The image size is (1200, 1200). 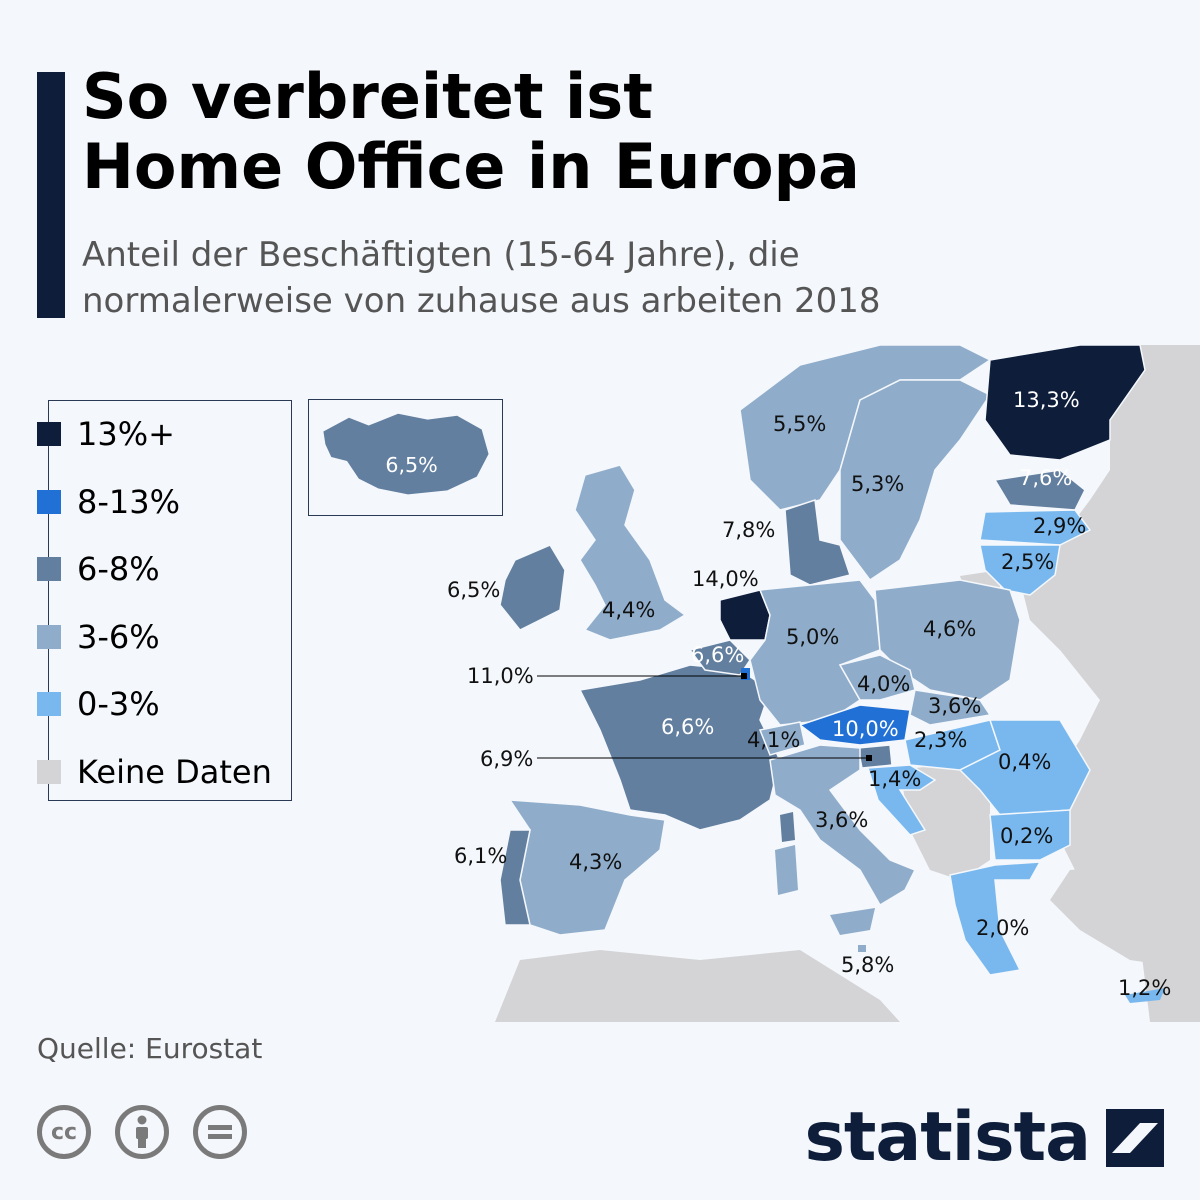 What do you see at coordinates (697, 986) in the screenshot?
I see `country-africa-nodata` at bounding box center [697, 986].